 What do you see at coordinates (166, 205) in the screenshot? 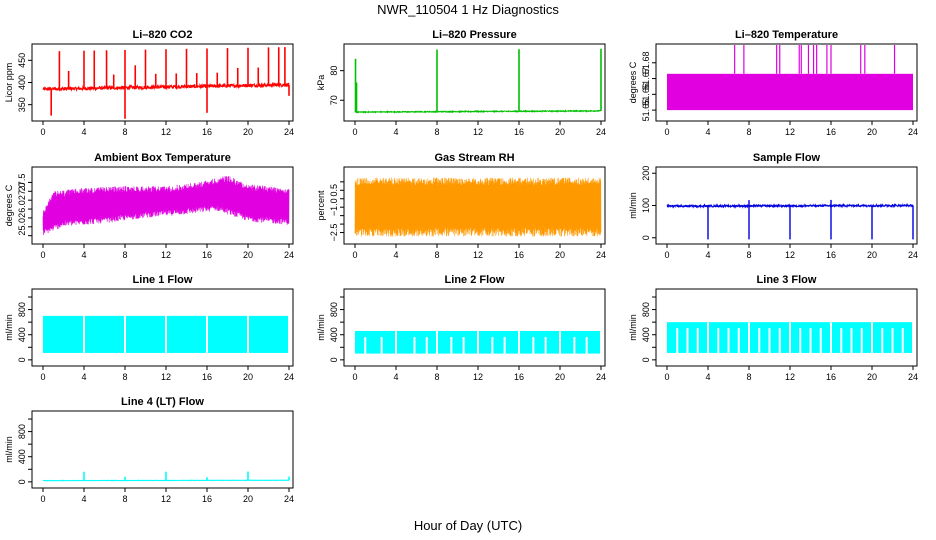
I see `series-line` at bounding box center [166, 205].